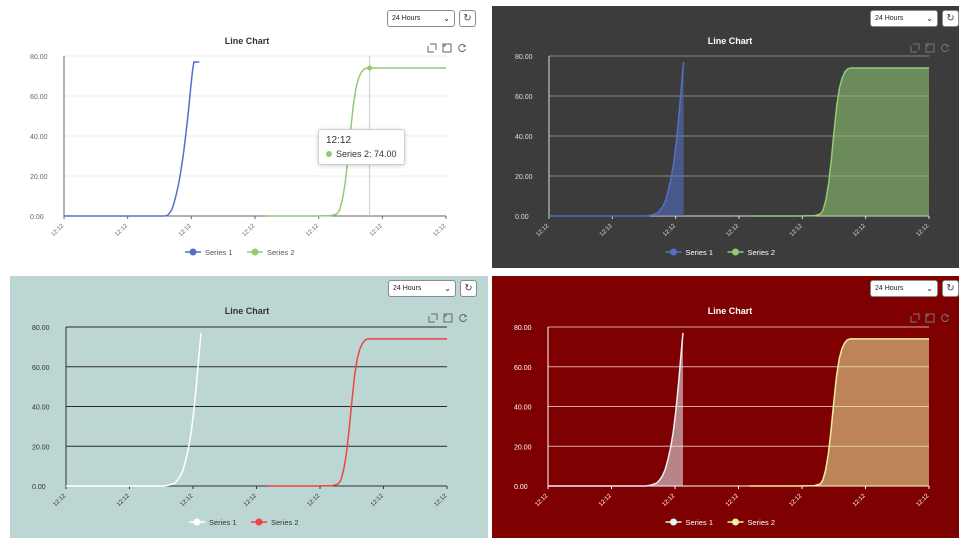 The height and width of the screenshot is (538, 959). What do you see at coordinates (339, 140) in the screenshot?
I see `tooltip-time: 12:12` at bounding box center [339, 140].